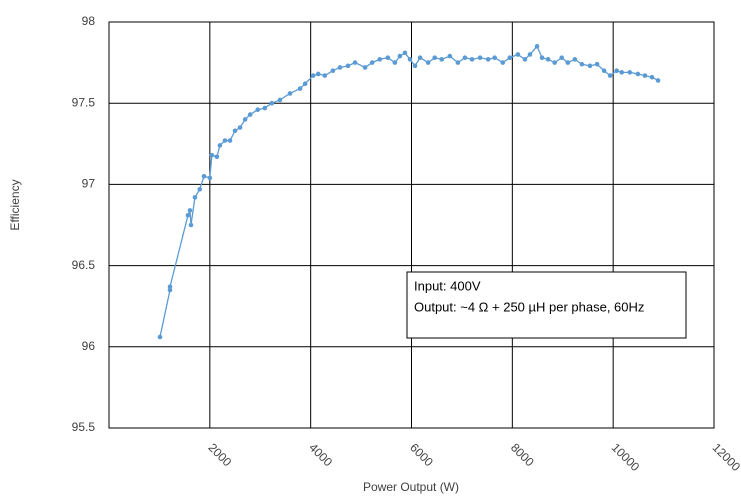 The width and height of the screenshot is (741, 496). I want to click on annotation-text: Output: ~4 Ω + 250 µH per phase, 60Hz, so click(529, 306).